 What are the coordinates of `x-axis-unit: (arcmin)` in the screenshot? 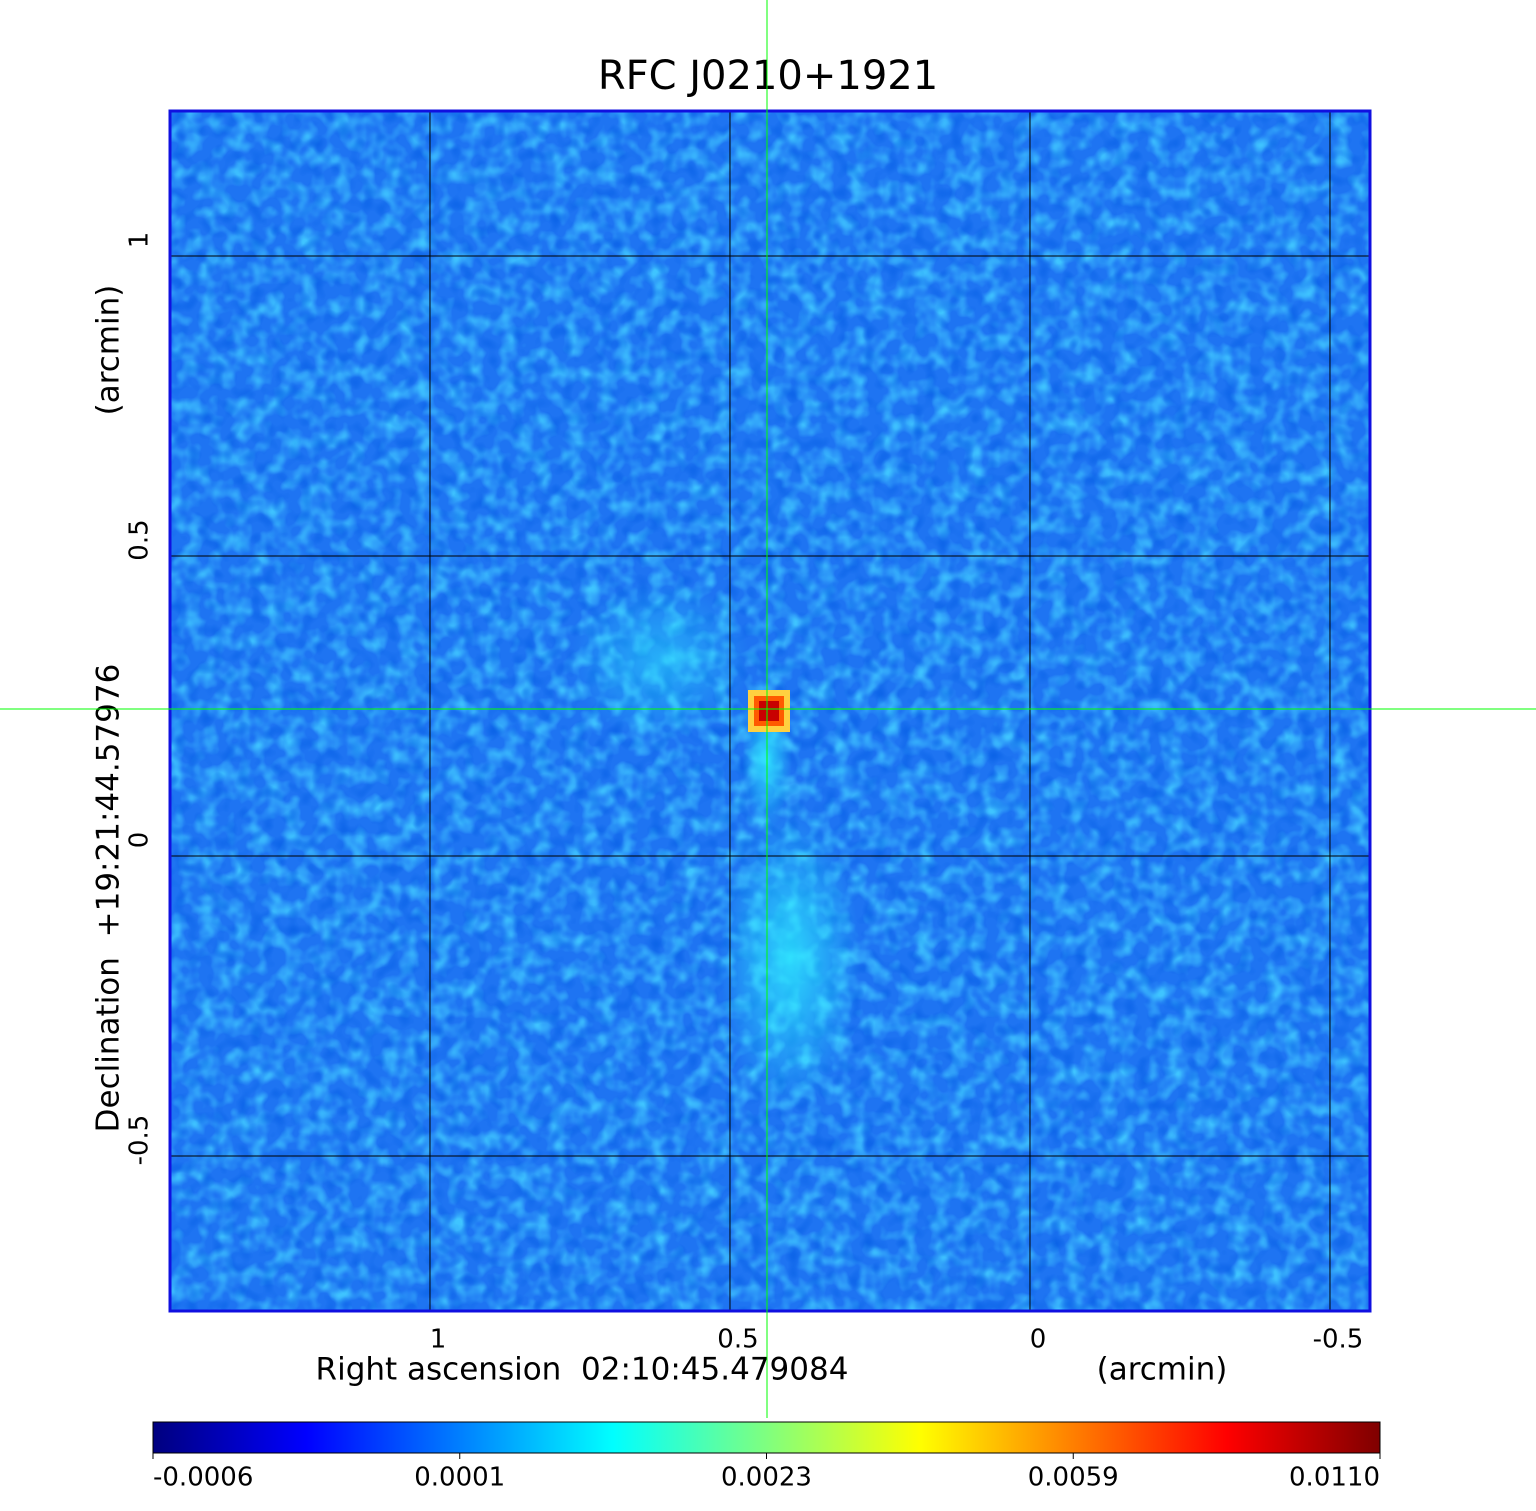 It's located at (1162, 1370).